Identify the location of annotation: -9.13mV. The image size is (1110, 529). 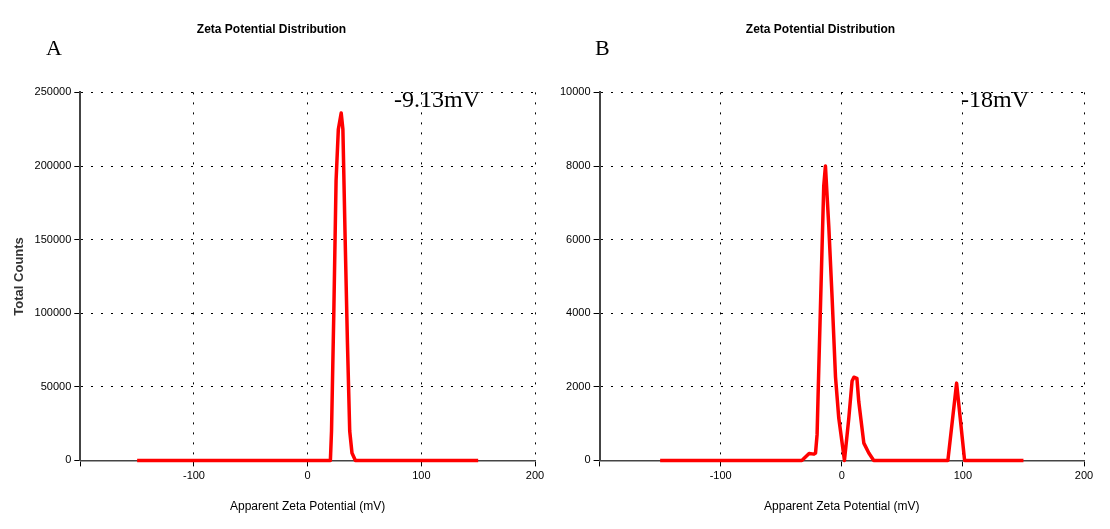
(437, 98).